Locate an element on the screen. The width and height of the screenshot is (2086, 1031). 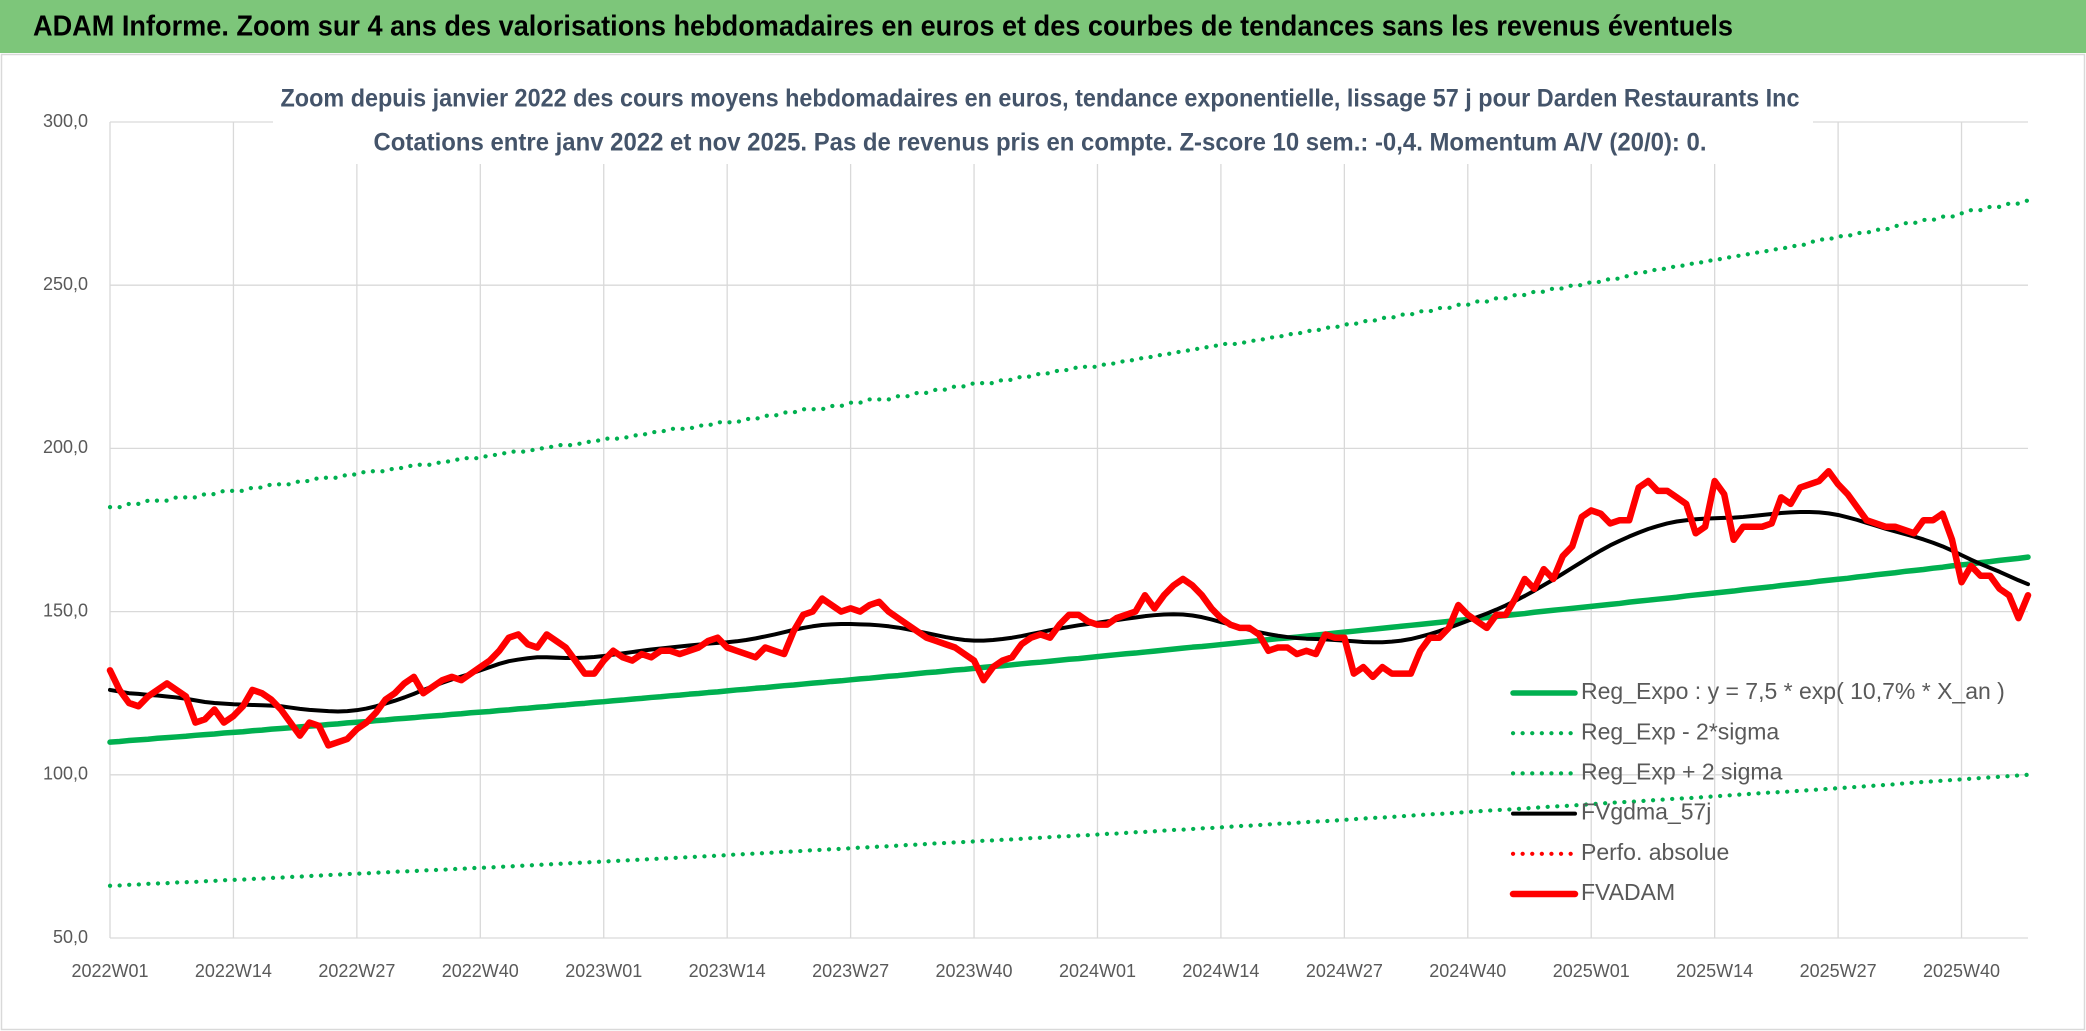
subtitle-background is located at coordinates (1043, 121).